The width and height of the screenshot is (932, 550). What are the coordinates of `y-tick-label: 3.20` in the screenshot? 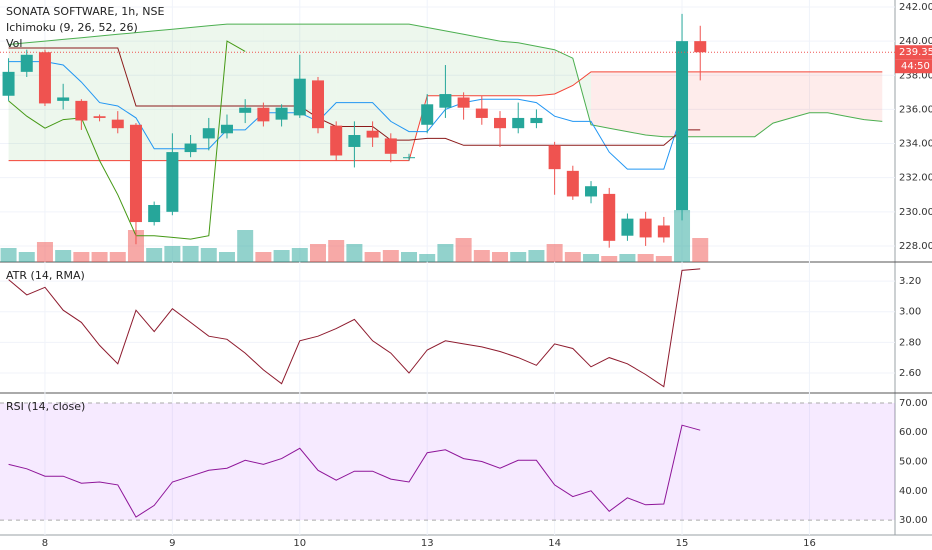 It's located at (910, 281).